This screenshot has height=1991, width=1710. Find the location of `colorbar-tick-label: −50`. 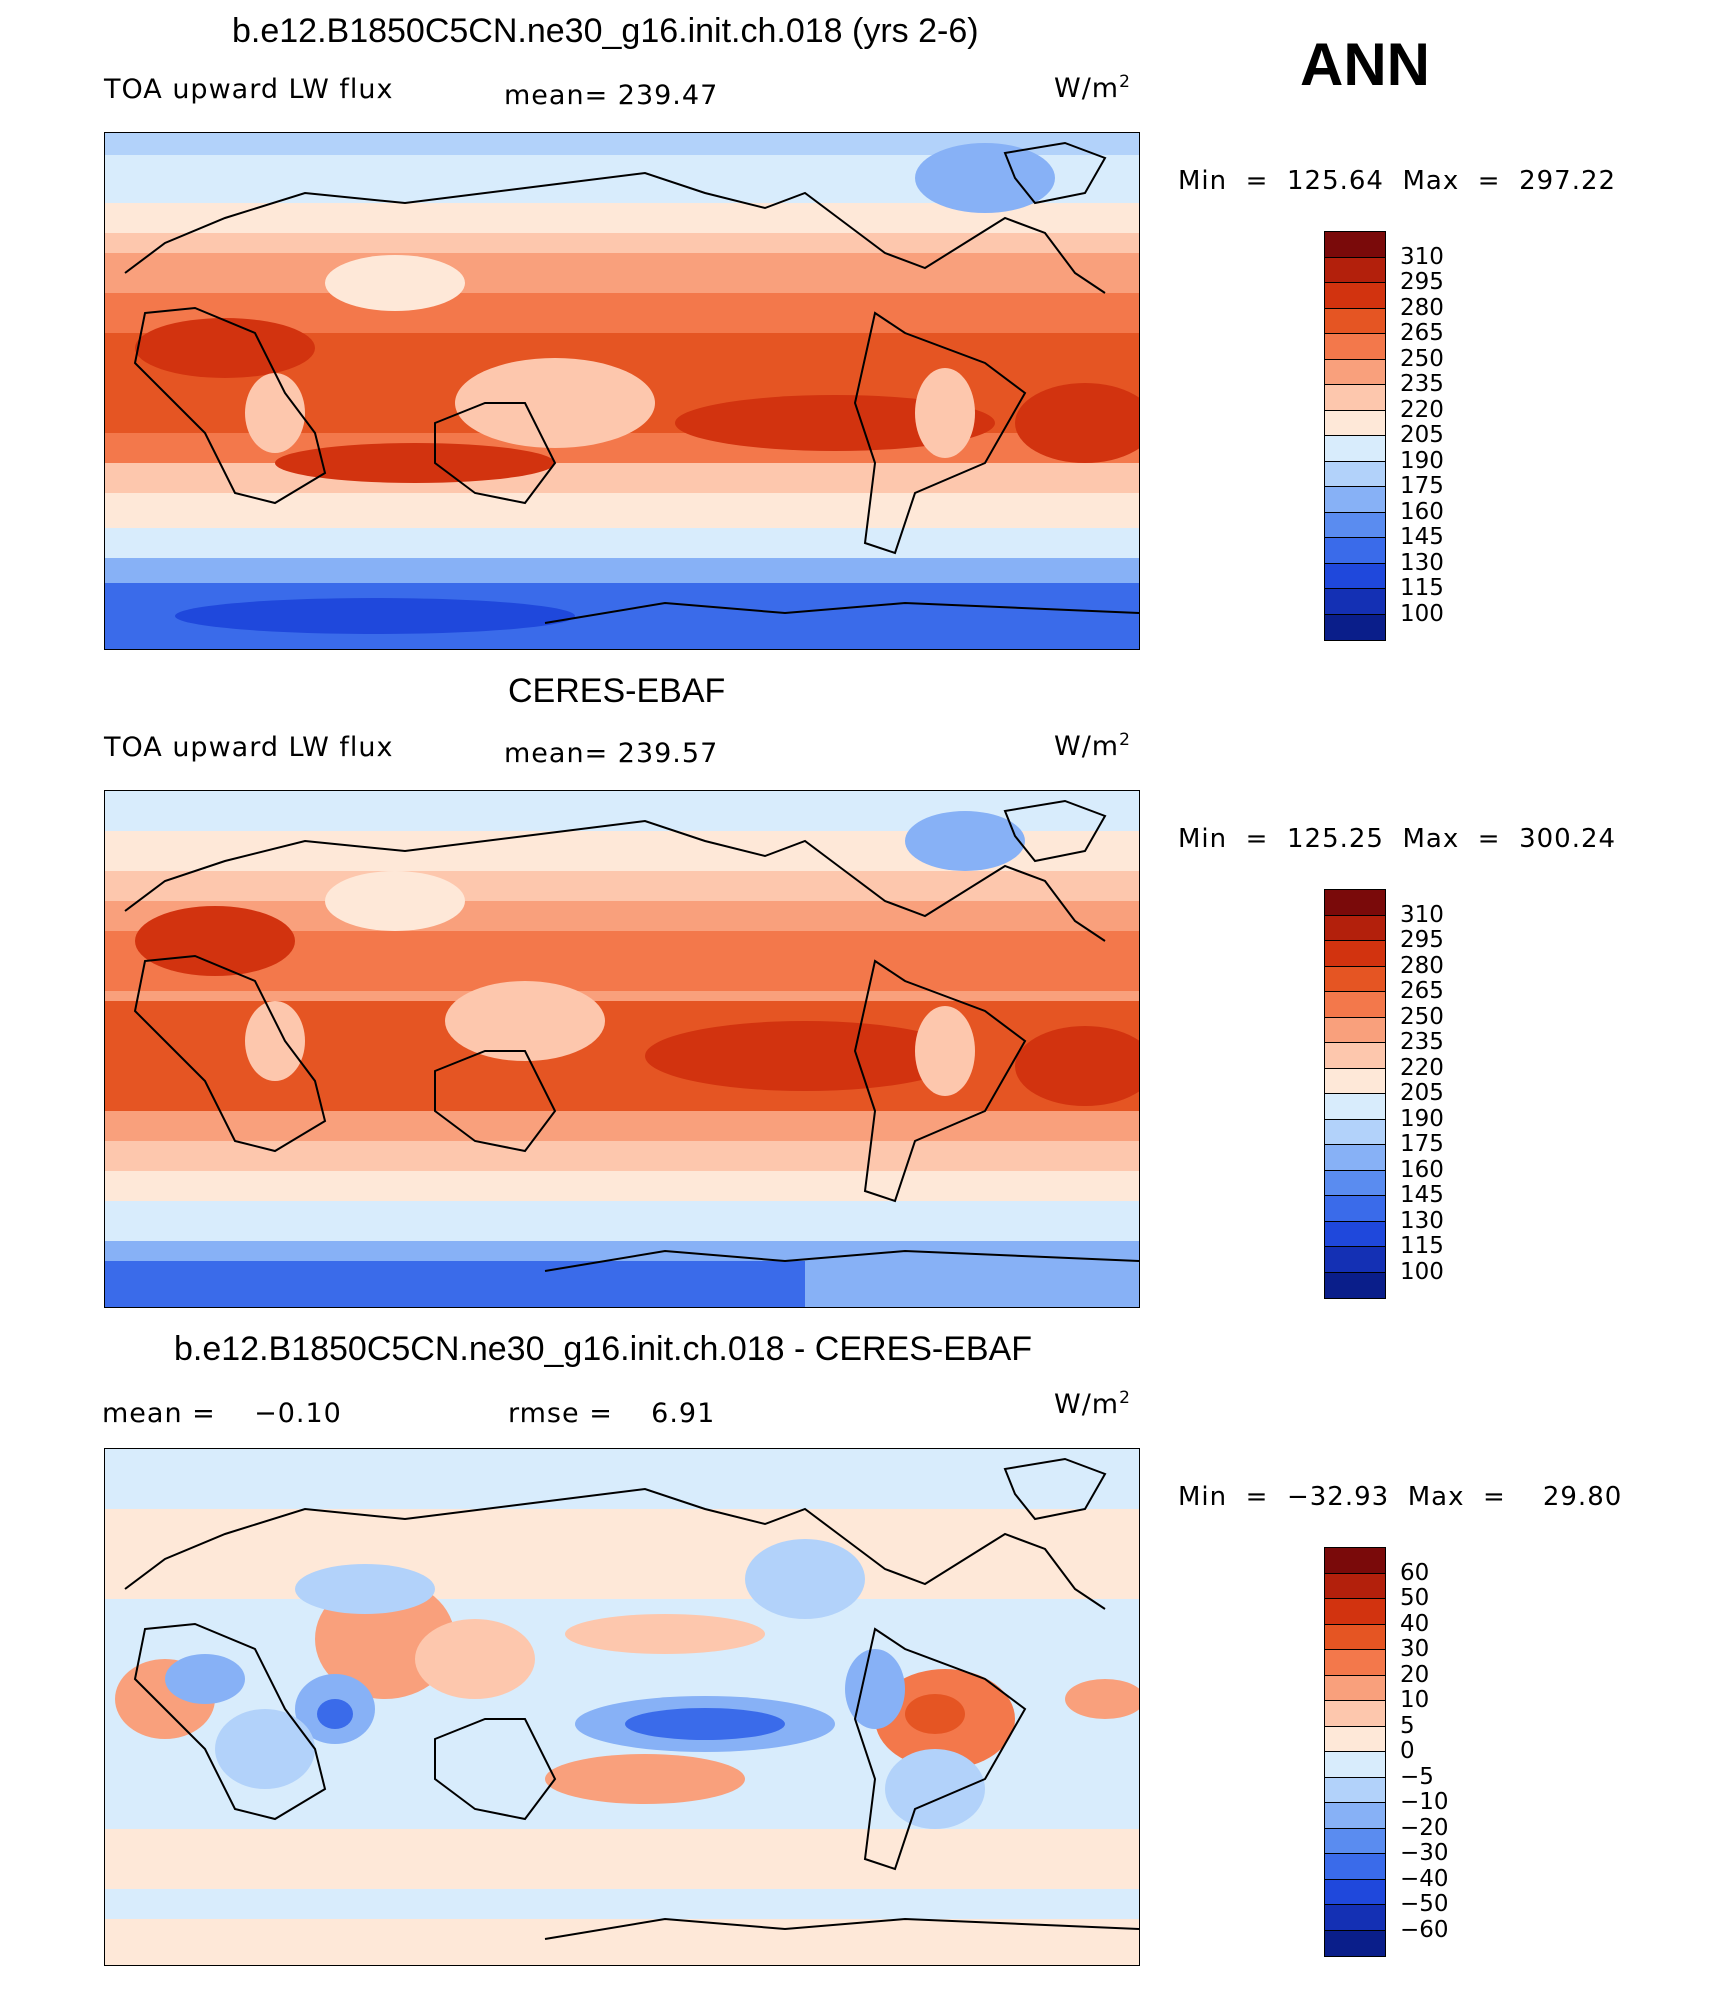

colorbar-tick-label: −50 is located at coordinates (1424, 1904).